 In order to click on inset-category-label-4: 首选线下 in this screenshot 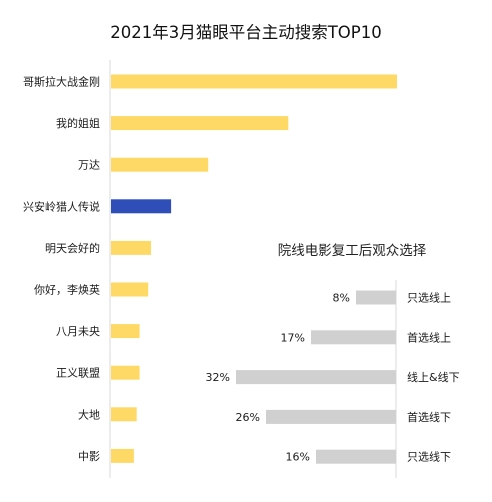, I will do `click(429, 417)`.